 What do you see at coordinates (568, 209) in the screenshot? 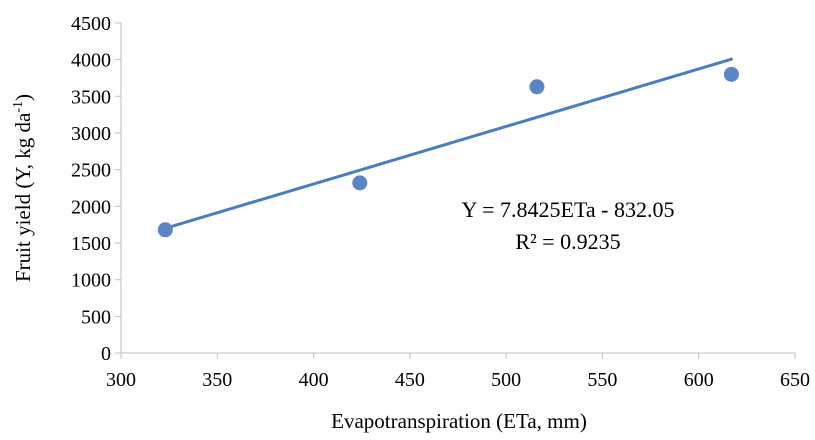
I see `trendline-equation: Y = 7.8425ETa - 832.05` at bounding box center [568, 209].